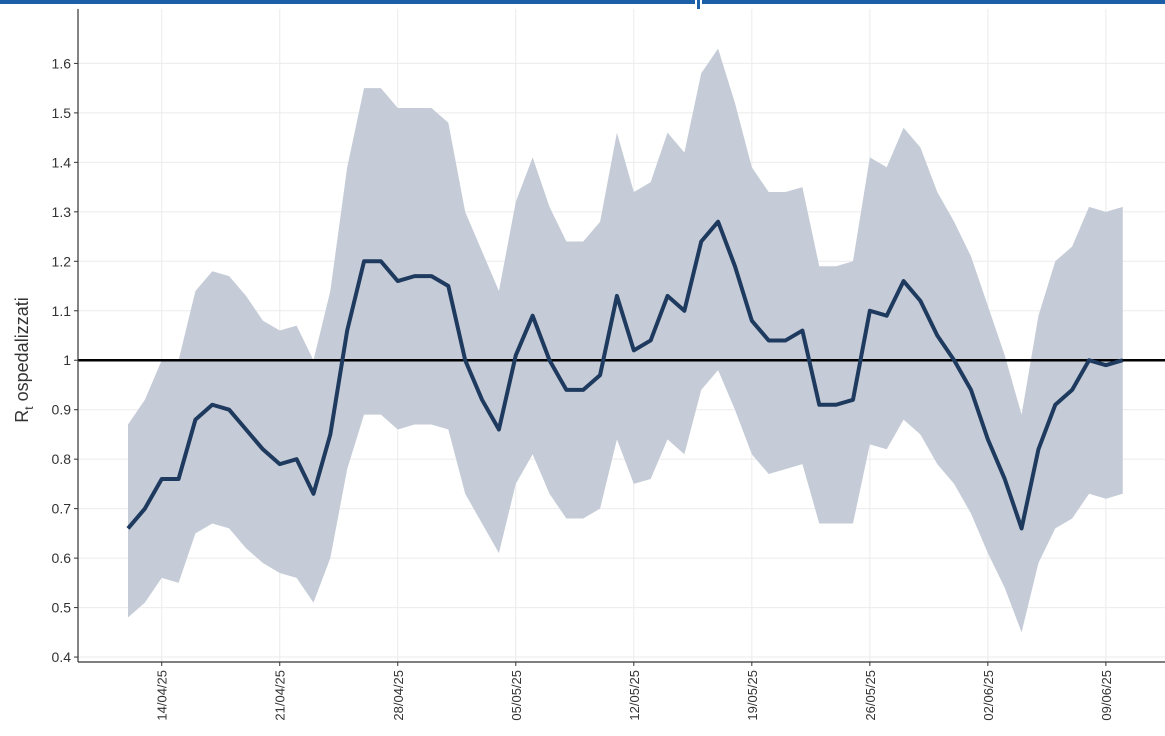 The height and width of the screenshot is (736, 1165). What do you see at coordinates (398, 695) in the screenshot?
I see `x-tick-label: 28/04/25` at bounding box center [398, 695].